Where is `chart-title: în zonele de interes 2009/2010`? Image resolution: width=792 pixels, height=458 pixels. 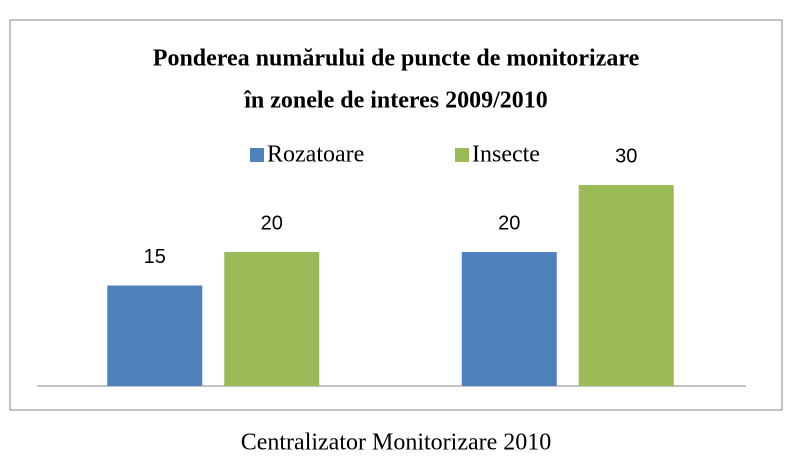 chart-title: în zonele de interes 2009/2010 is located at coordinates (395, 101).